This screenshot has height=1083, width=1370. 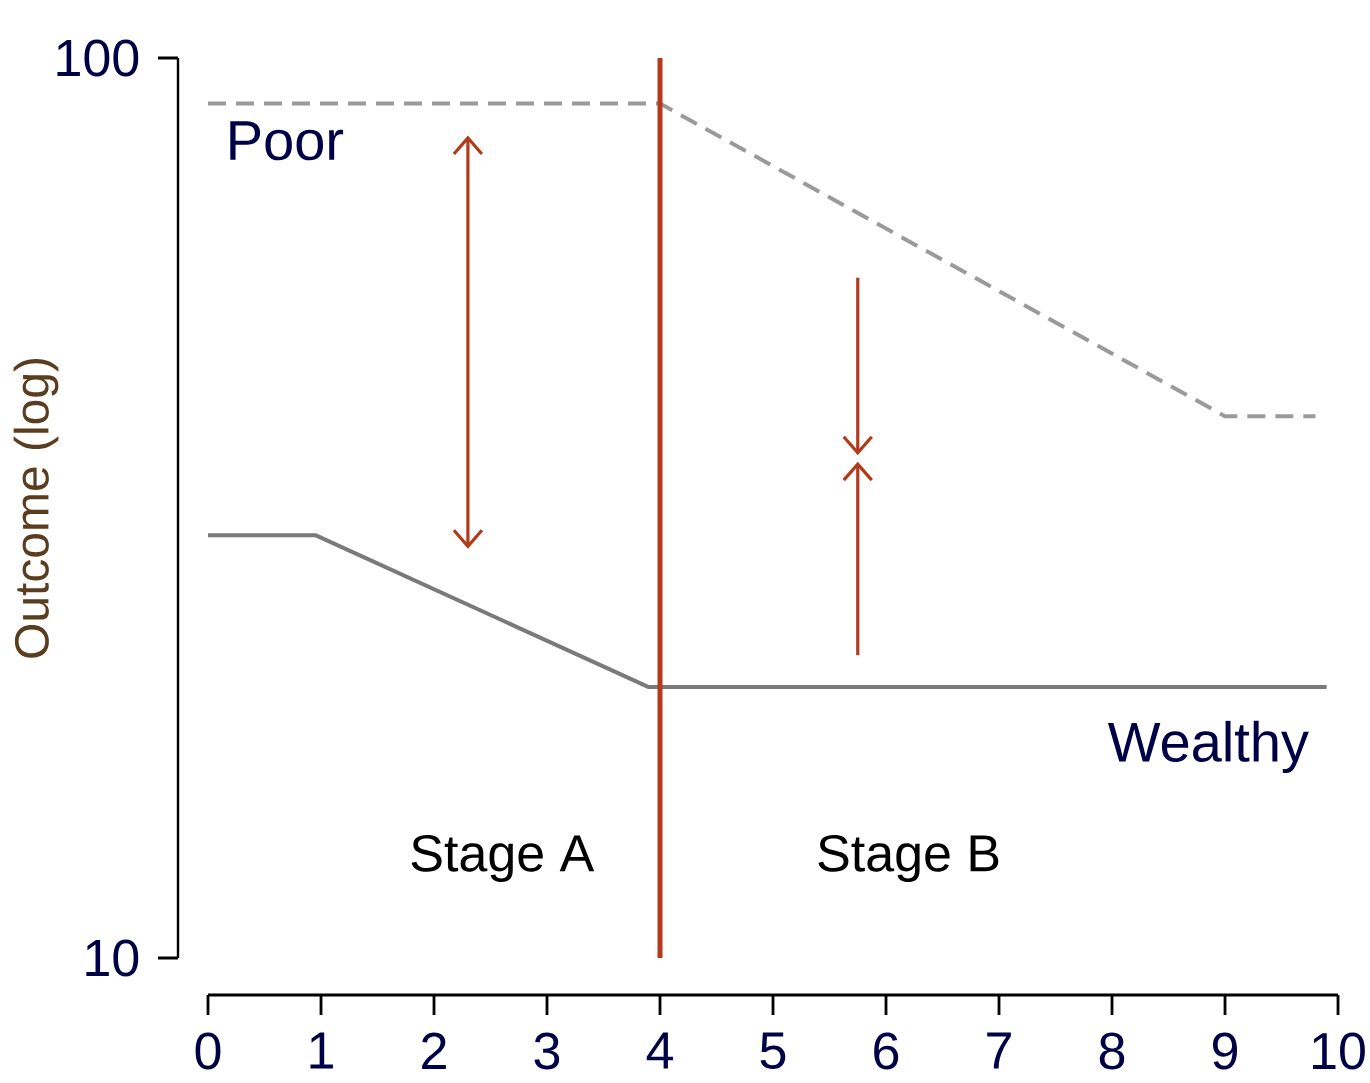 What do you see at coordinates (98, 58) in the screenshot?
I see `y-tick-label: 100` at bounding box center [98, 58].